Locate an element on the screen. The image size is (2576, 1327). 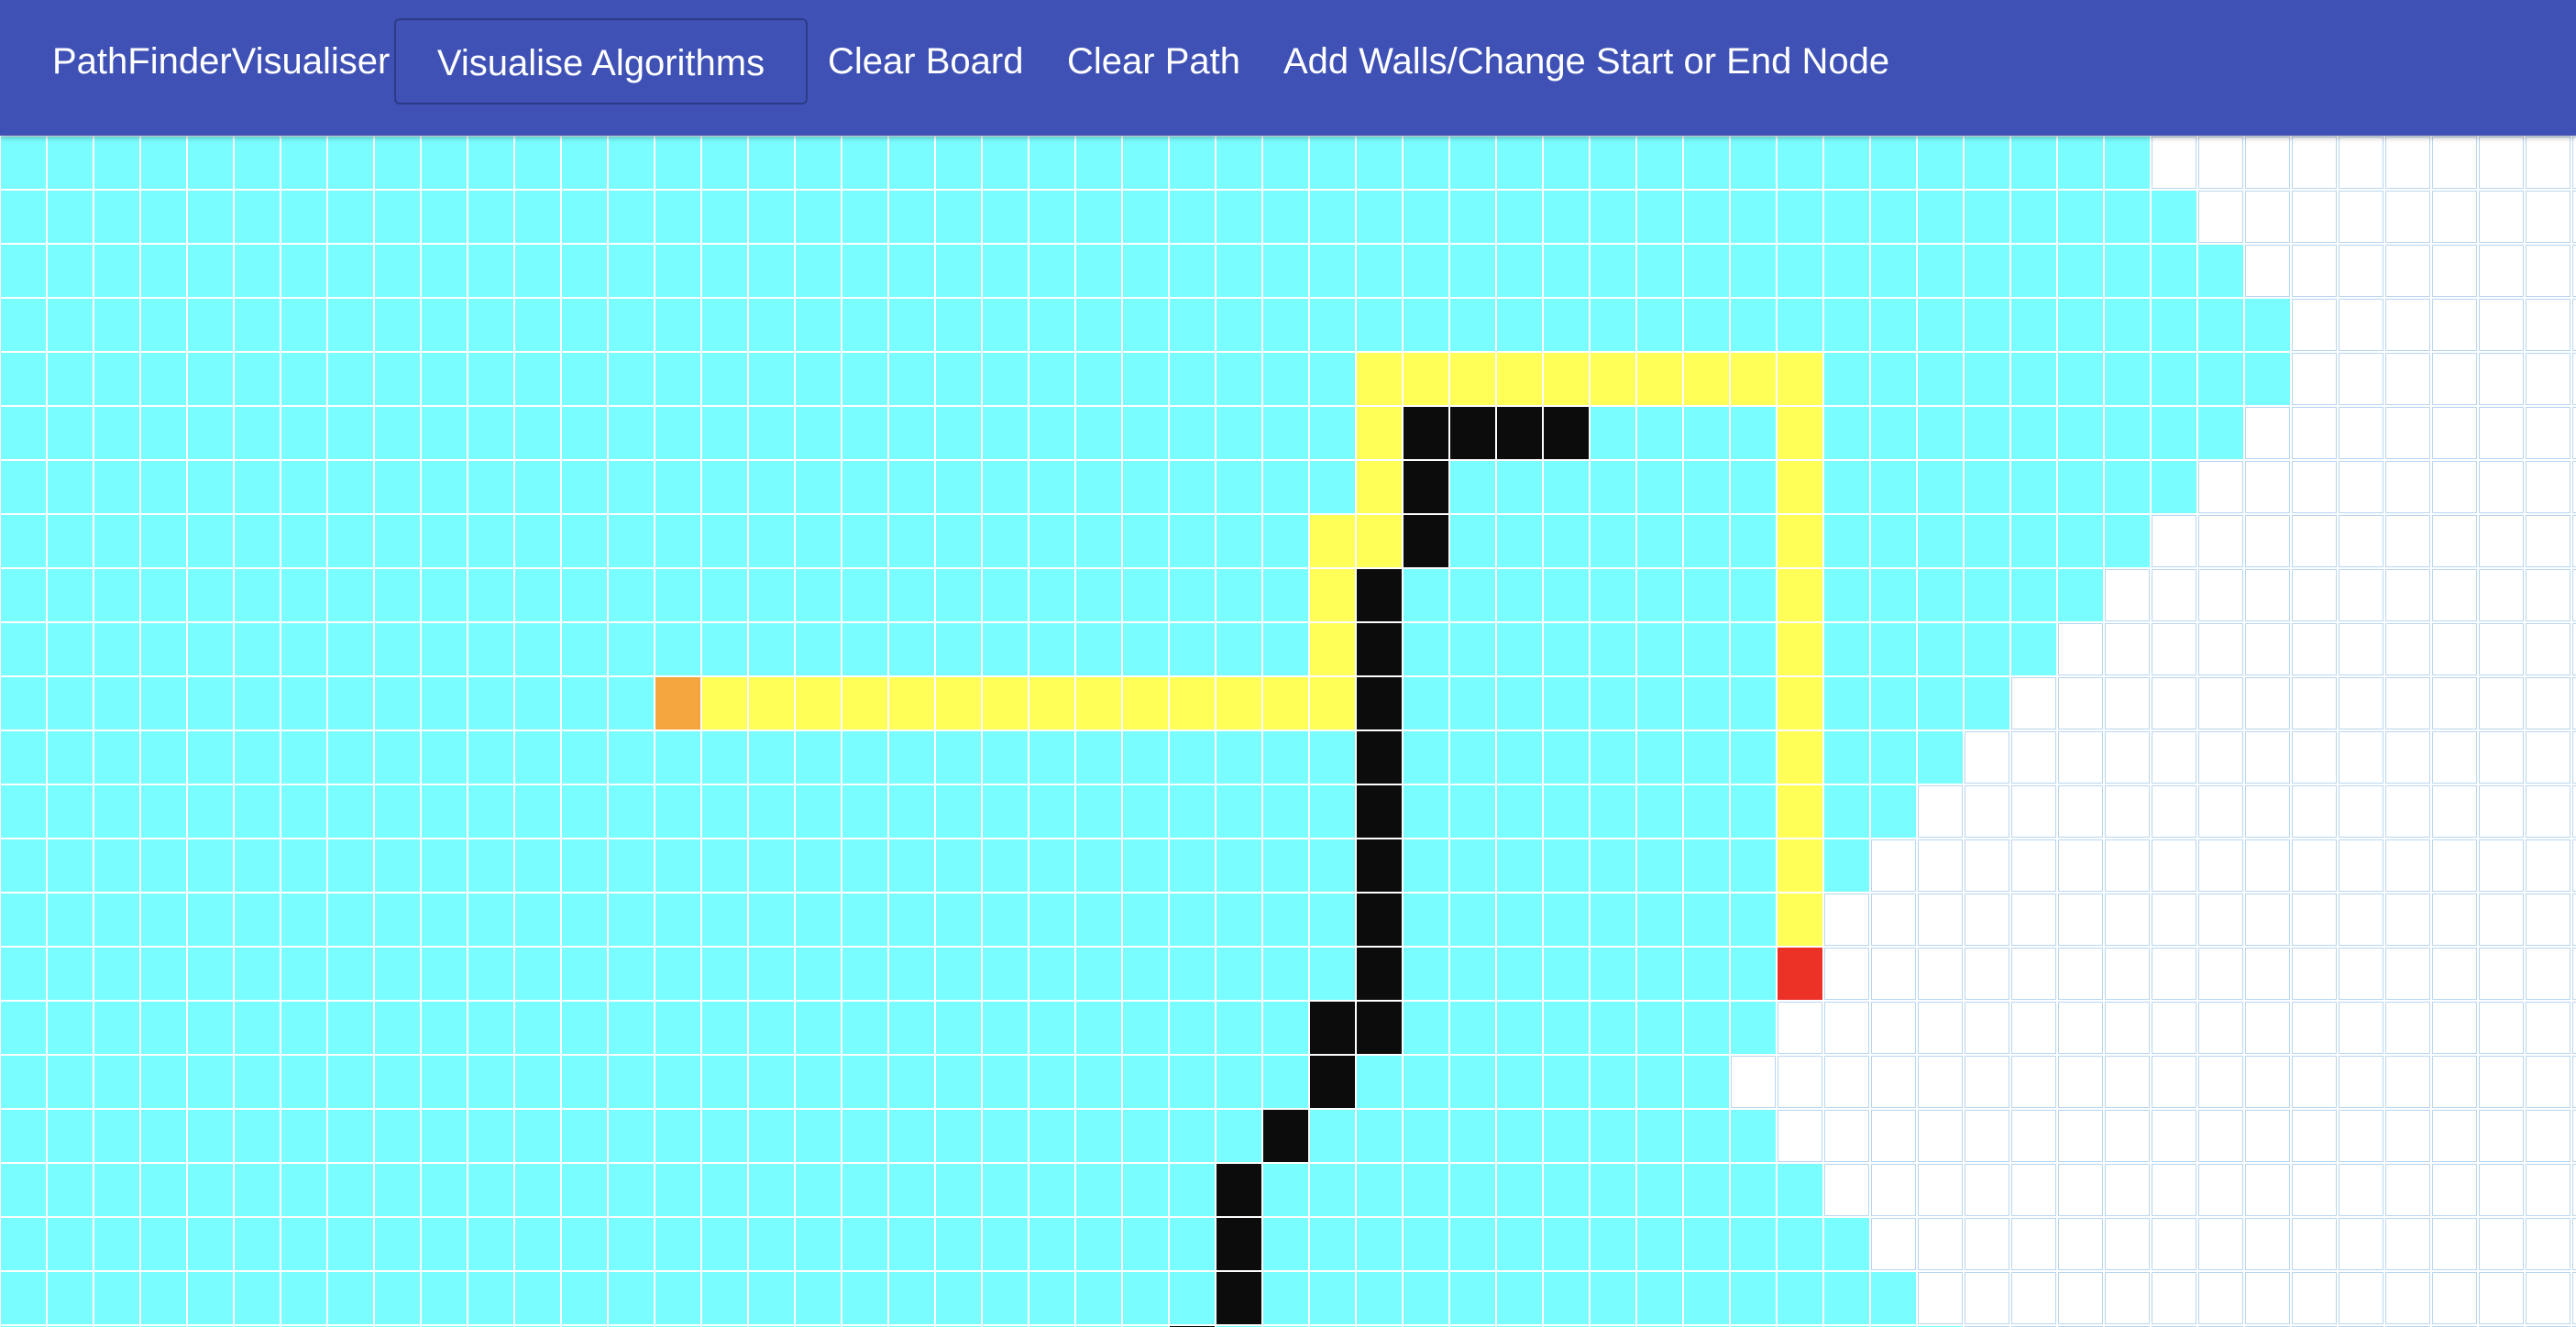
clear-board-button: Clear Board is located at coordinates (926, 61).